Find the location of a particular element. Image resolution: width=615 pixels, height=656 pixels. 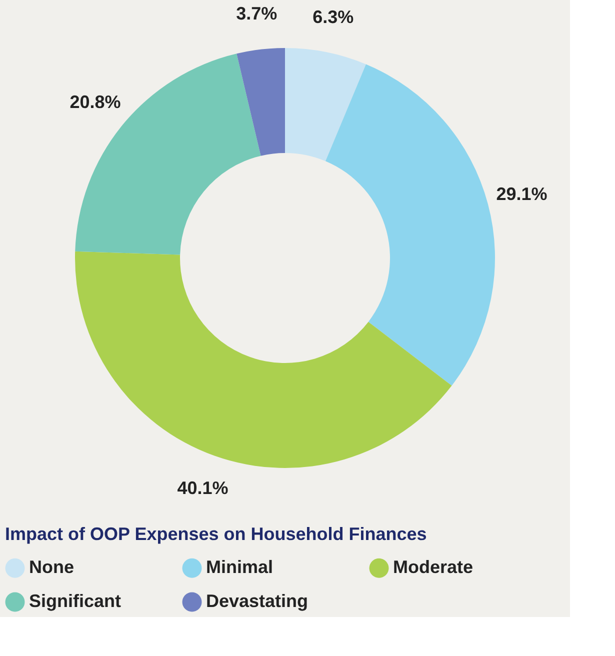

data-label: 29.1% is located at coordinates (522, 194).